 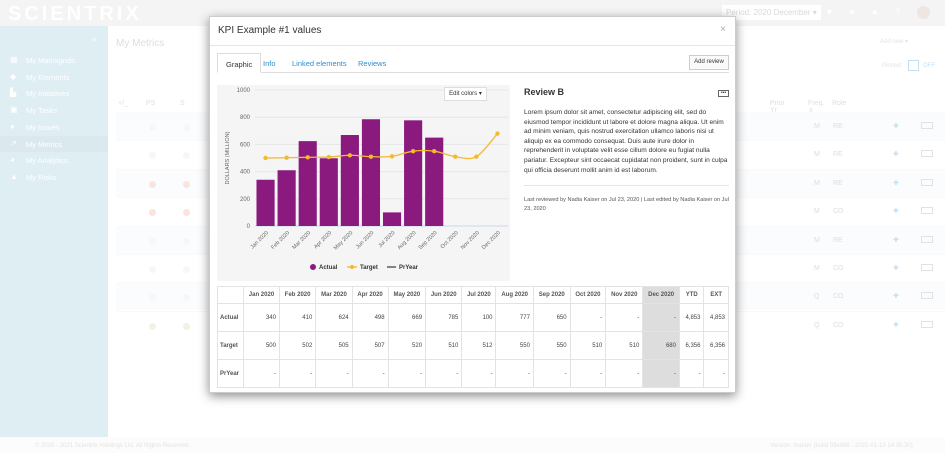 What do you see at coordinates (479, 317) in the screenshot?
I see `table-cell: 100` at bounding box center [479, 317].